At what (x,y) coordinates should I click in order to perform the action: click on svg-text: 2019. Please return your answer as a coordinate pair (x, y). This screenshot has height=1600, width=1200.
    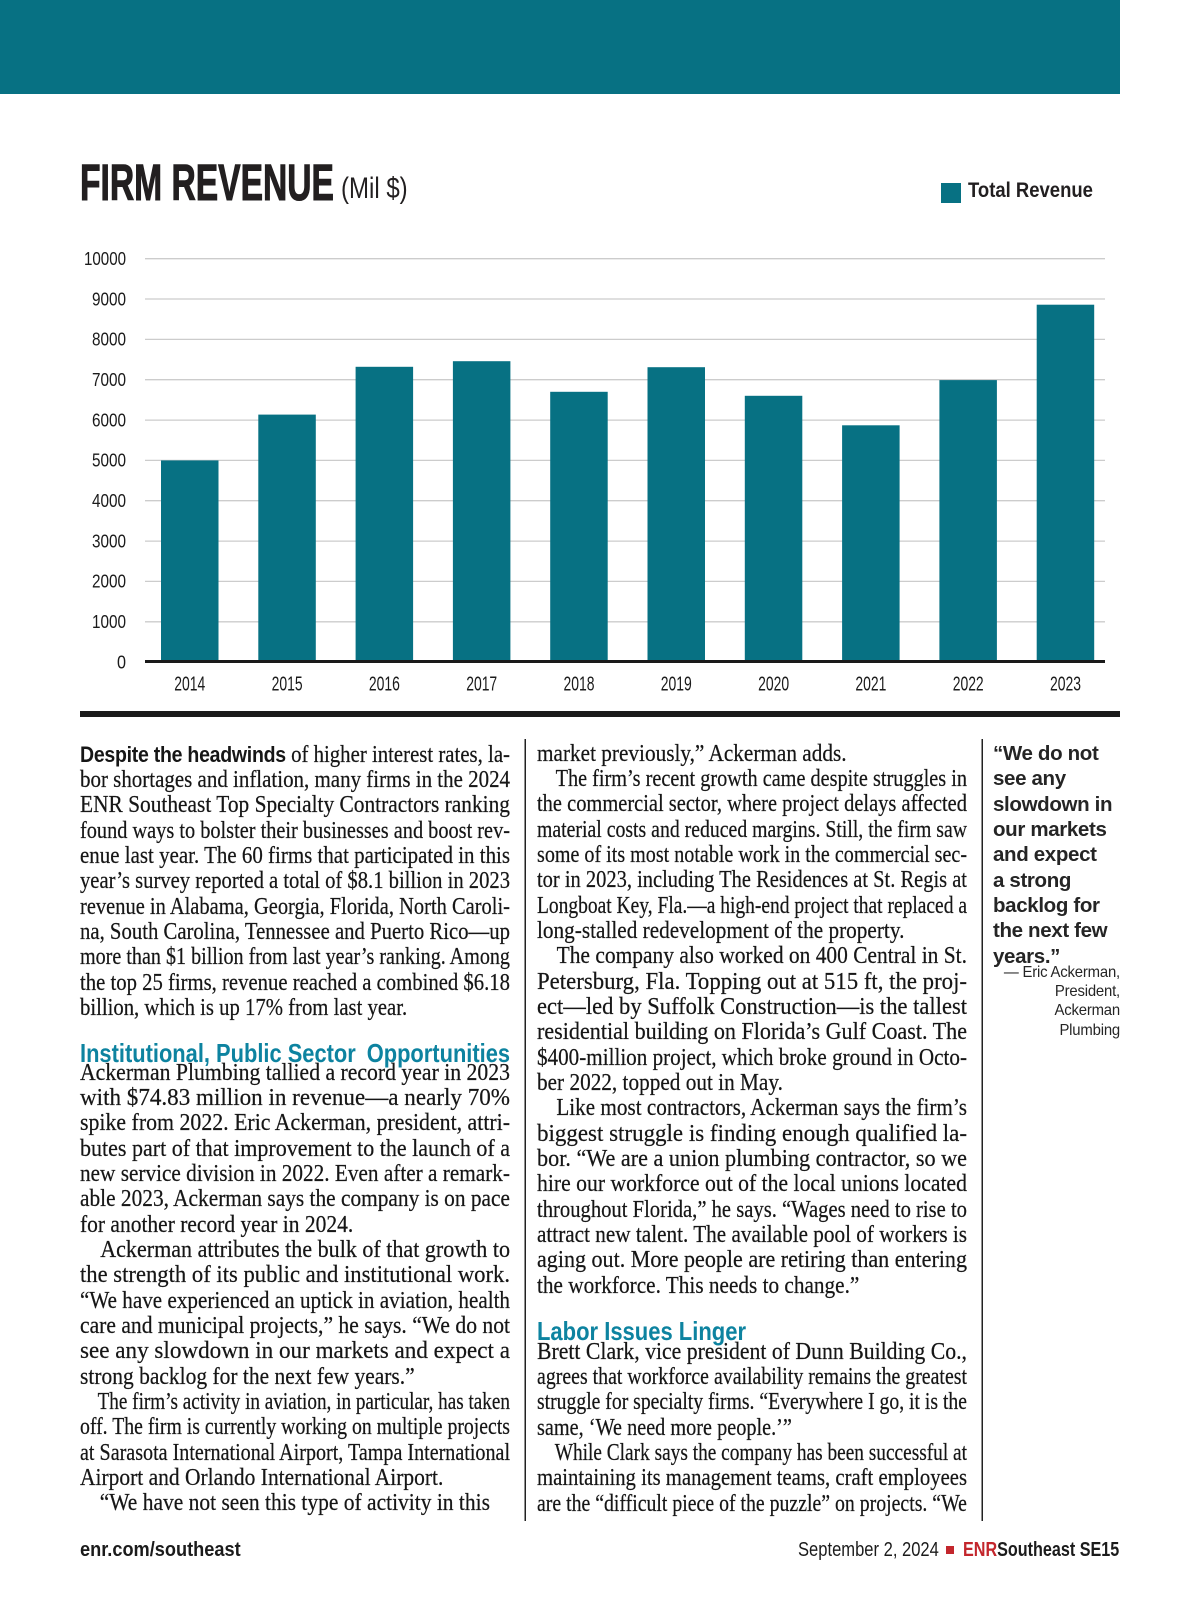
    Looking at the image, I should click on (676, 685).